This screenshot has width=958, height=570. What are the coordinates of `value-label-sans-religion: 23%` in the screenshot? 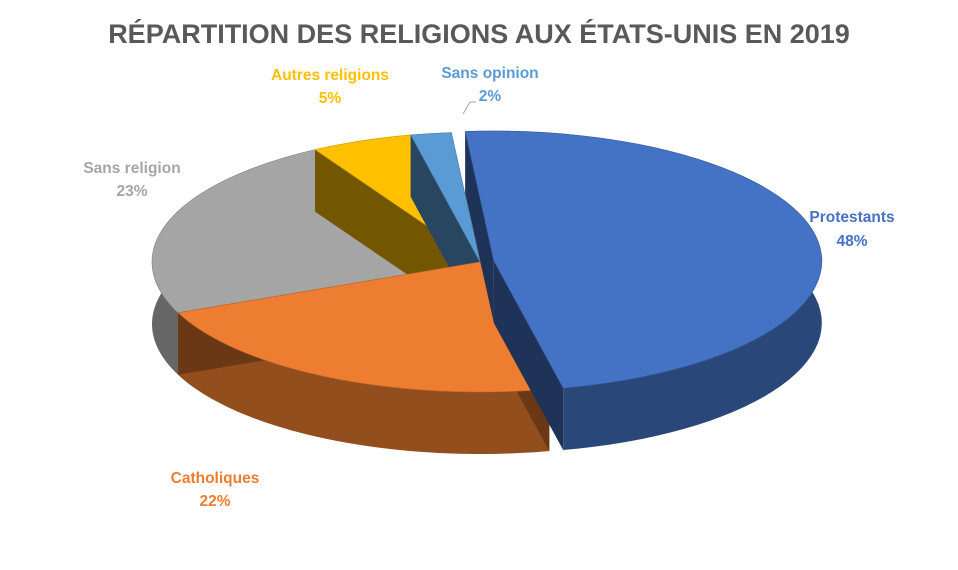 It's located at (131, 191).